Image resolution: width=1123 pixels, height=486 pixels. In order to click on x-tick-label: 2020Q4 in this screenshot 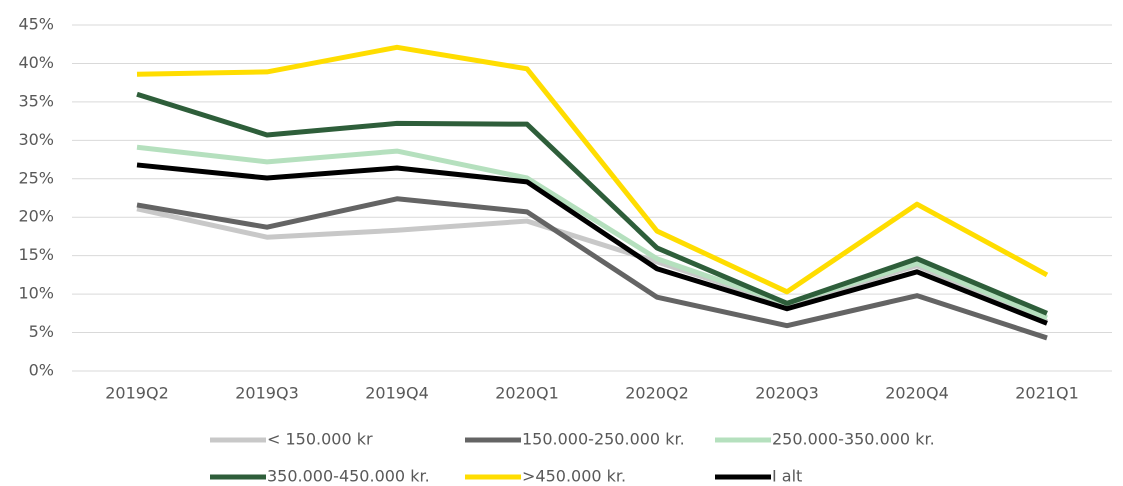, I will do `click(917, 393)`.